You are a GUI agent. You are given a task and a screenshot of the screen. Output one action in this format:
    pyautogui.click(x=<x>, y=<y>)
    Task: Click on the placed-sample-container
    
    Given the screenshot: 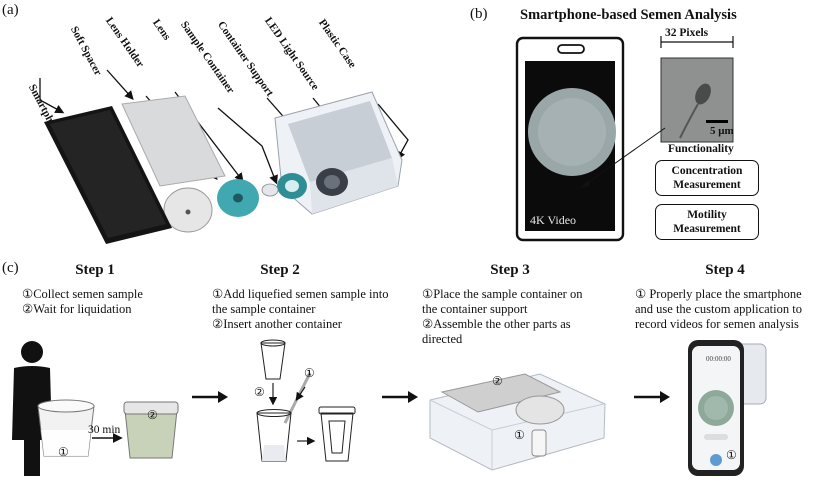 What is the action you would take?
    pyautogui.click(x=539, y=443)
    